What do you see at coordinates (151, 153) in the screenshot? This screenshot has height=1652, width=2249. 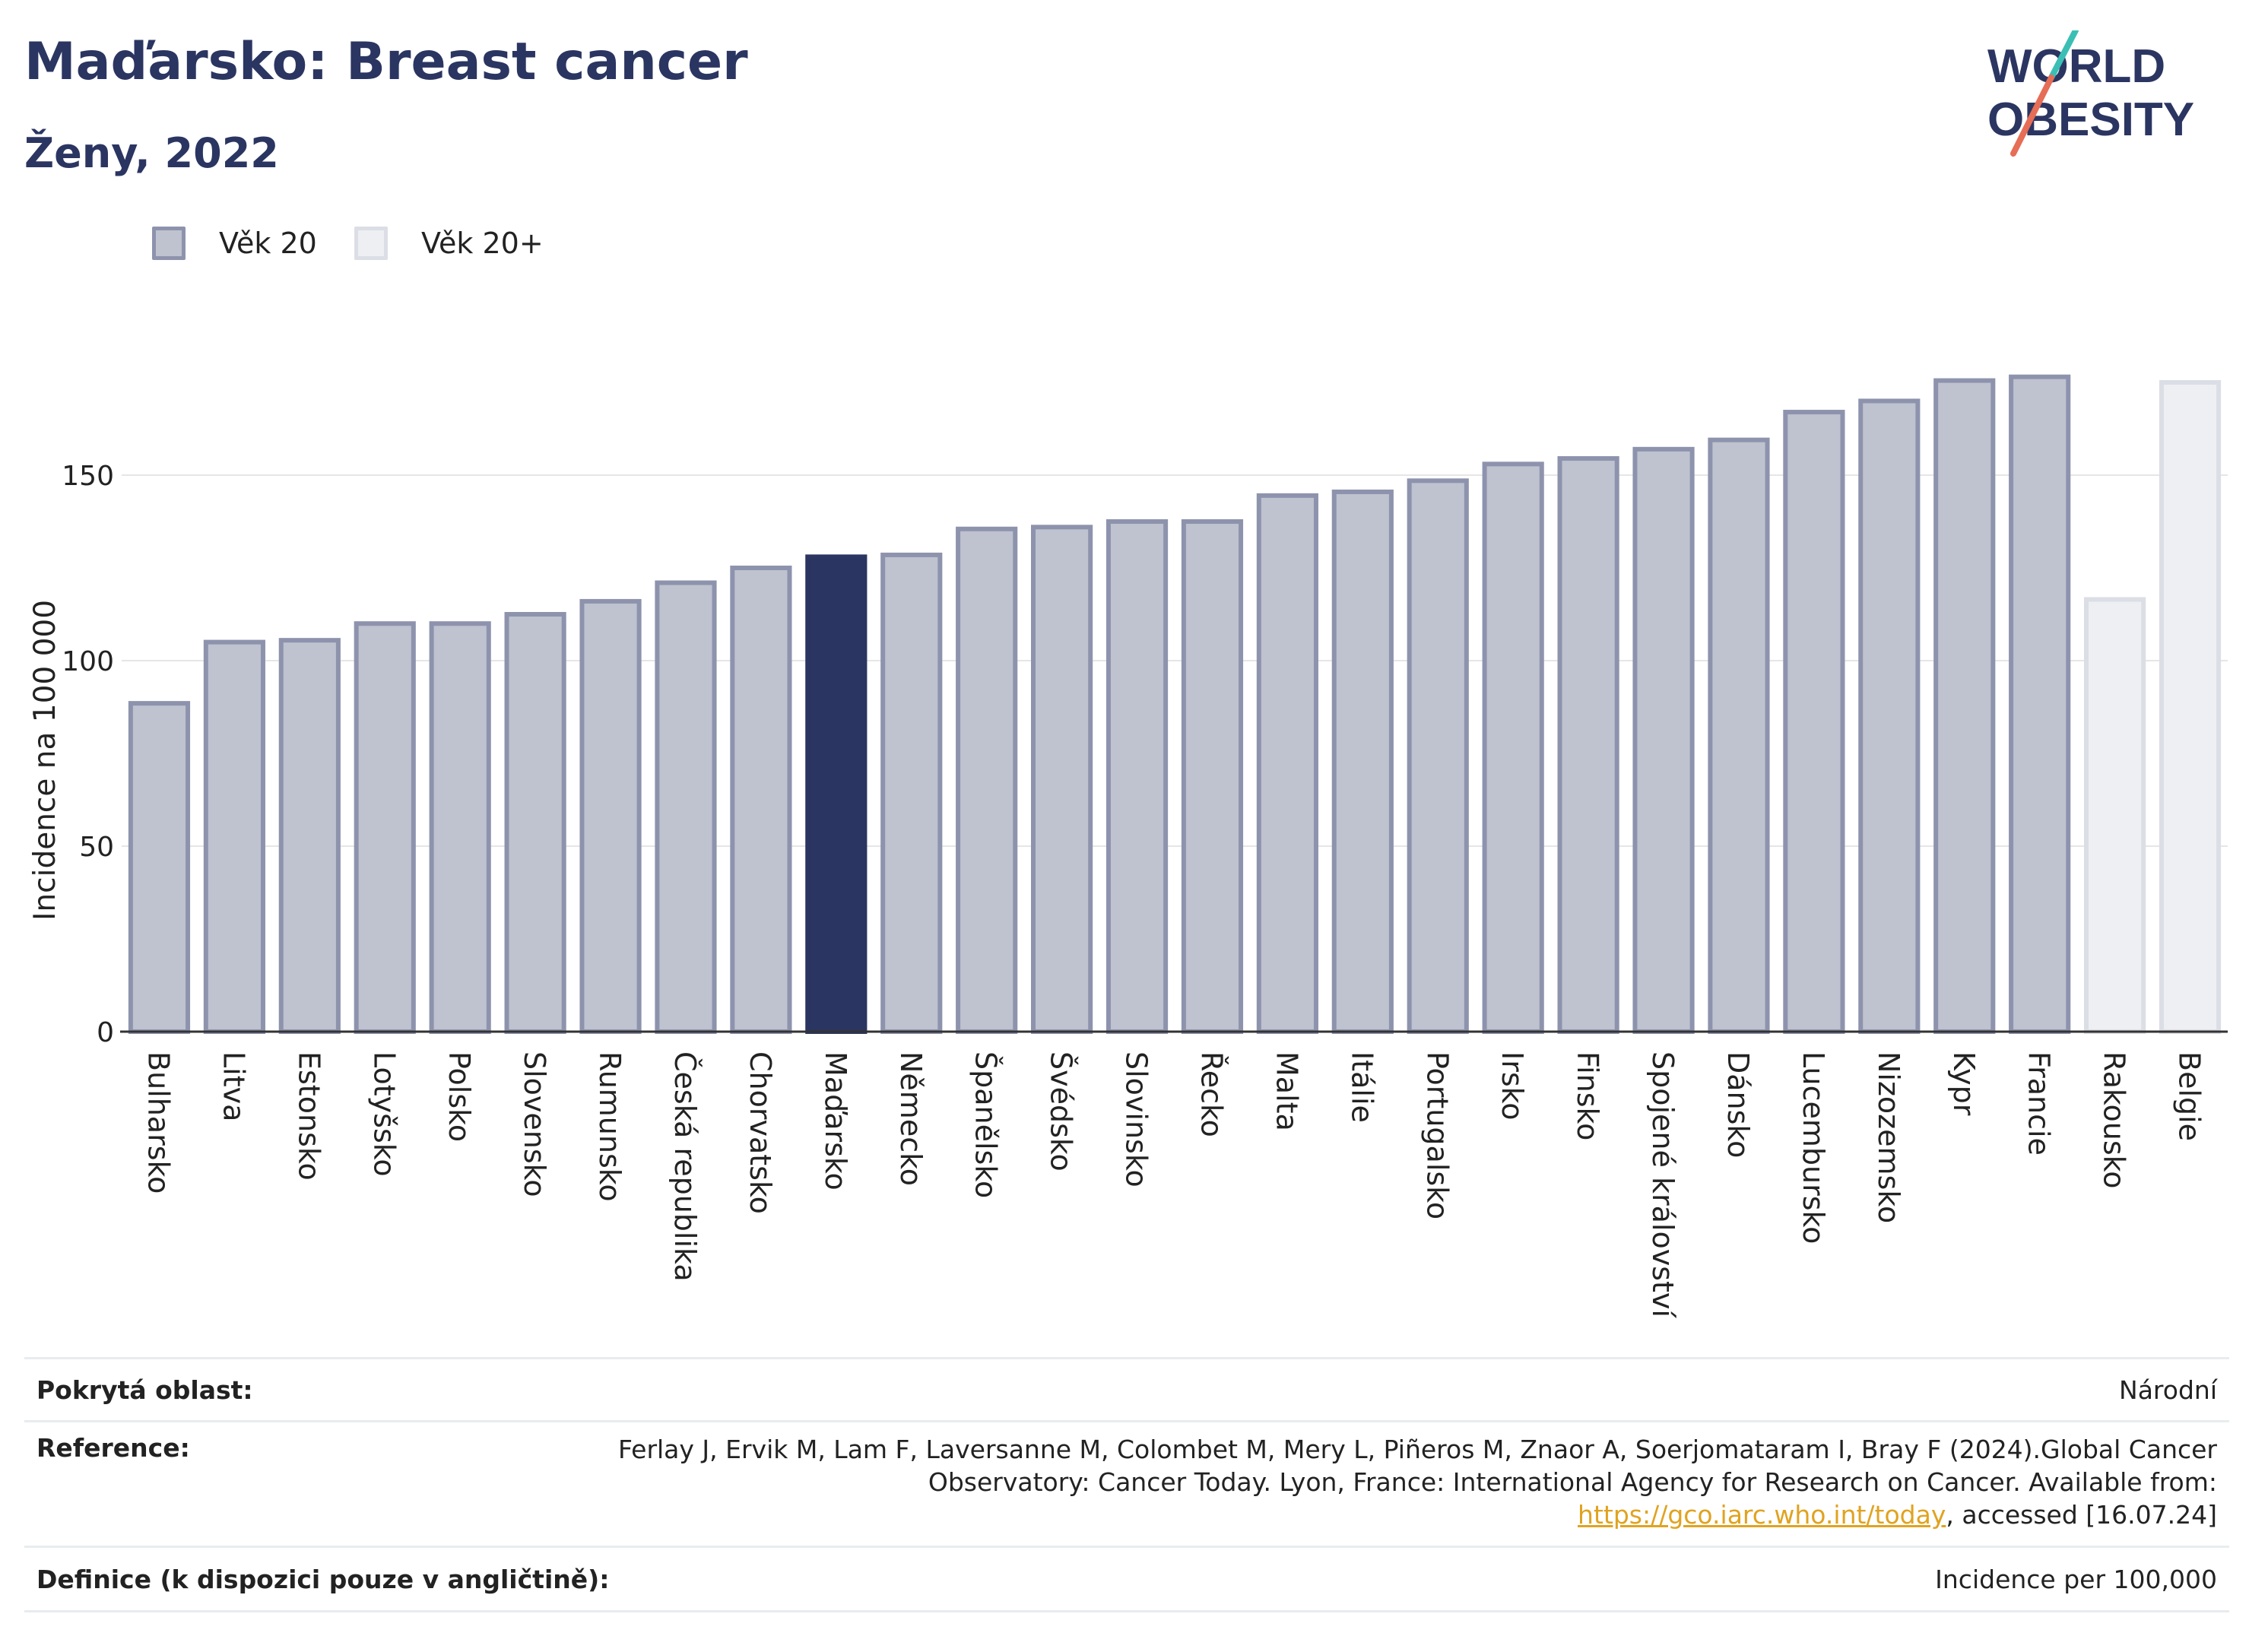 I see `page-subtitle: Ženy, 2022` at bounding box center [151, 153].